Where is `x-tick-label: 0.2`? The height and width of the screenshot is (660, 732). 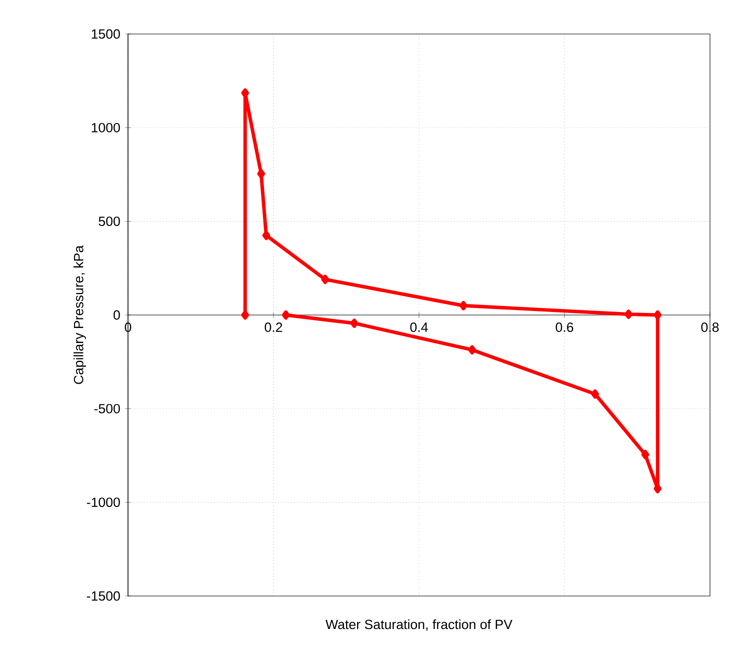 x-tick-label: 0.2 is located at coordinates (273, 327).